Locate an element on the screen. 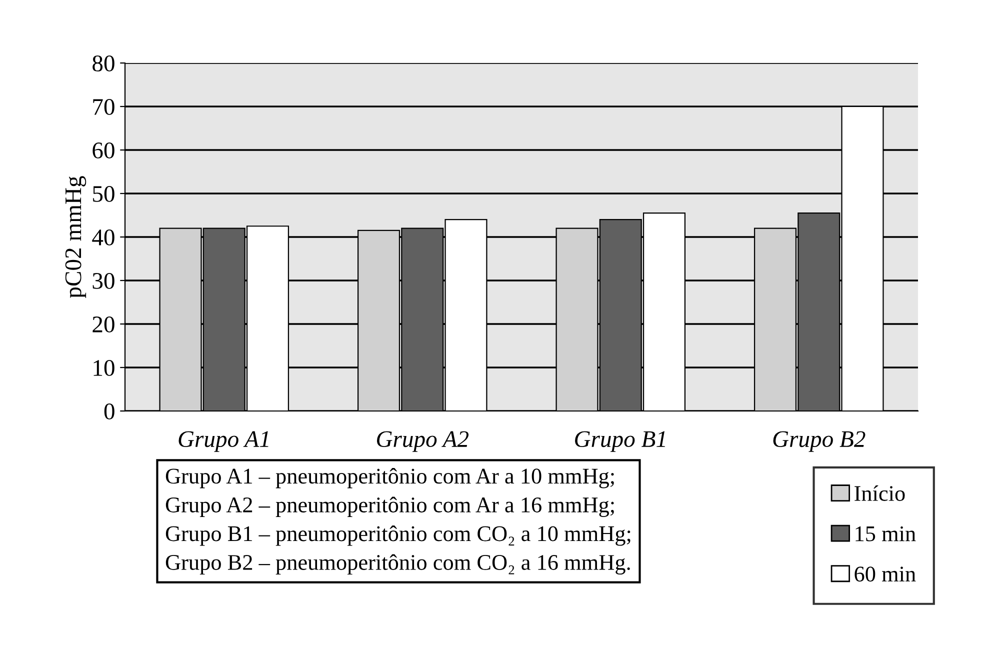 Image resolution: width=985 pixels, height=650 pixels. y-tick-label: 80 is located at coordinates (103, 63).